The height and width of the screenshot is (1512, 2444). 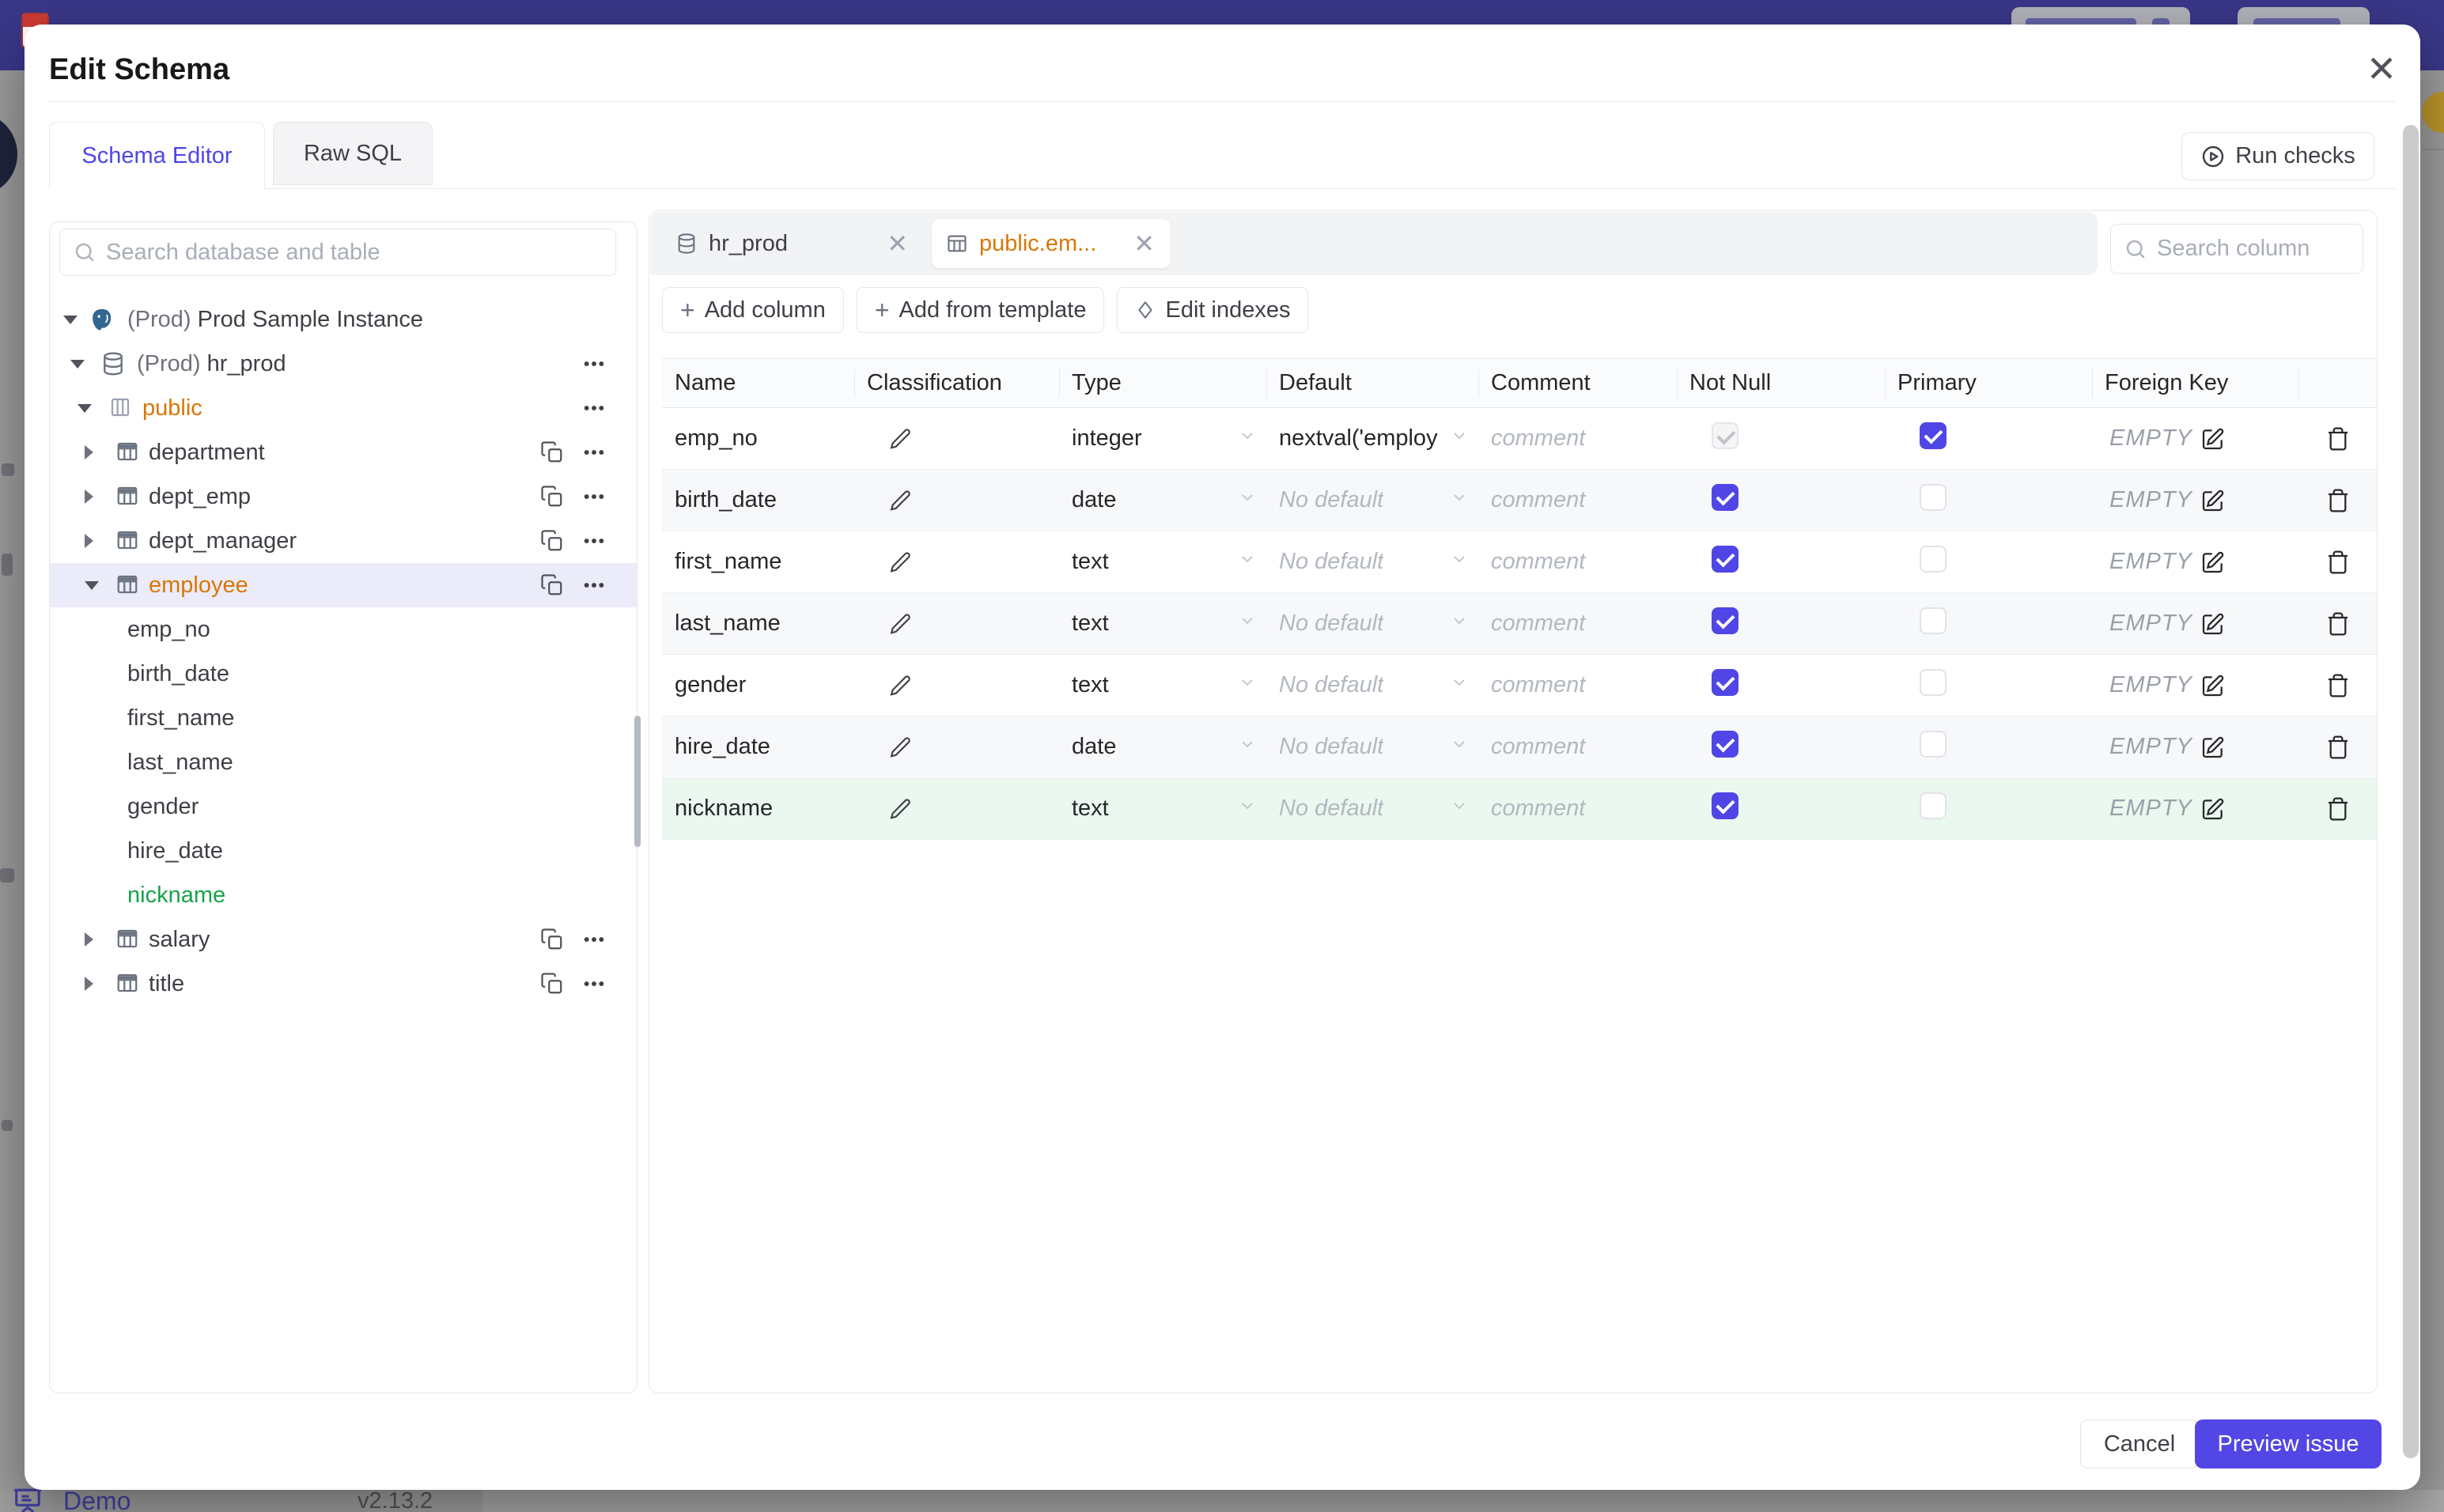 I want to click on tree-item-gender: gender, so click(x=343, y=807).